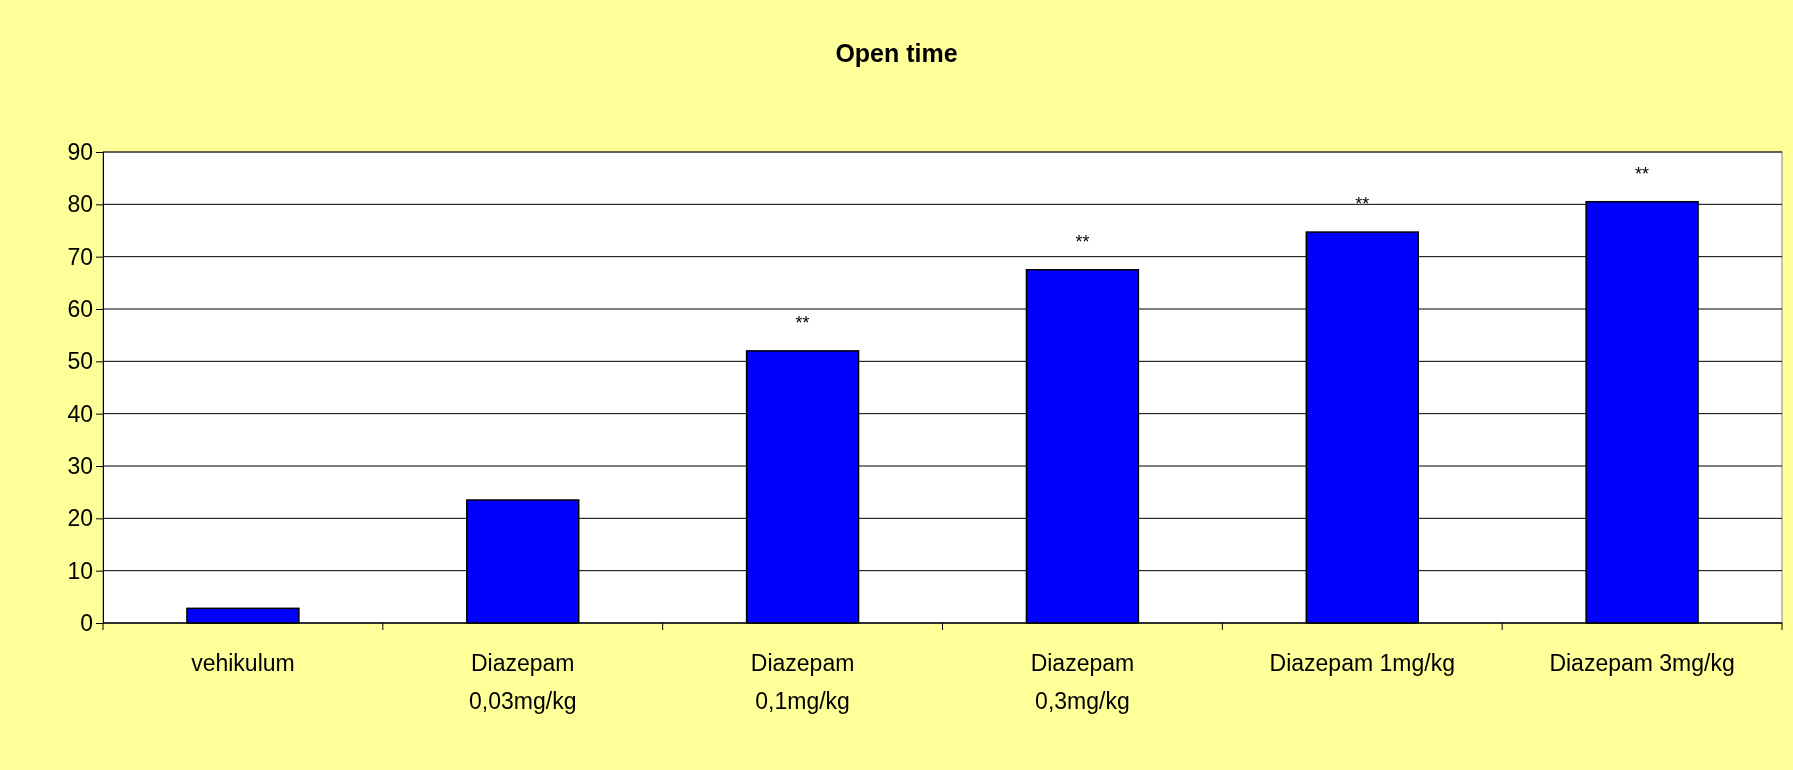  Describe the element at coordinates (80, 361) in the screenshot. I see `y-tick-label: 50` at that location.